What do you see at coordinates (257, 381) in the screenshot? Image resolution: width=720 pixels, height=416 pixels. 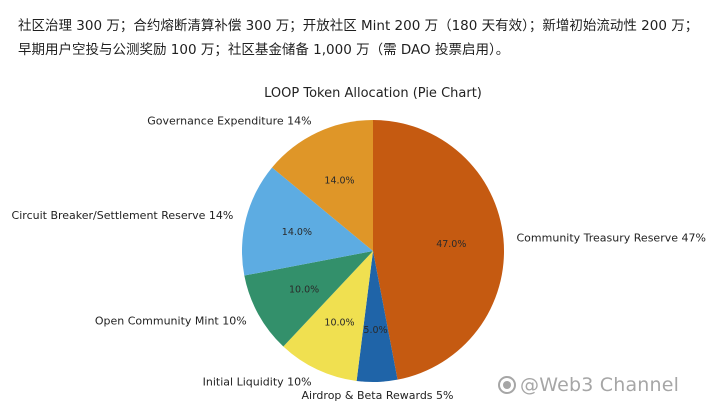 I see `pie-category-label-2: Initial Liquidity 10%` at bounding box center [257, 381].